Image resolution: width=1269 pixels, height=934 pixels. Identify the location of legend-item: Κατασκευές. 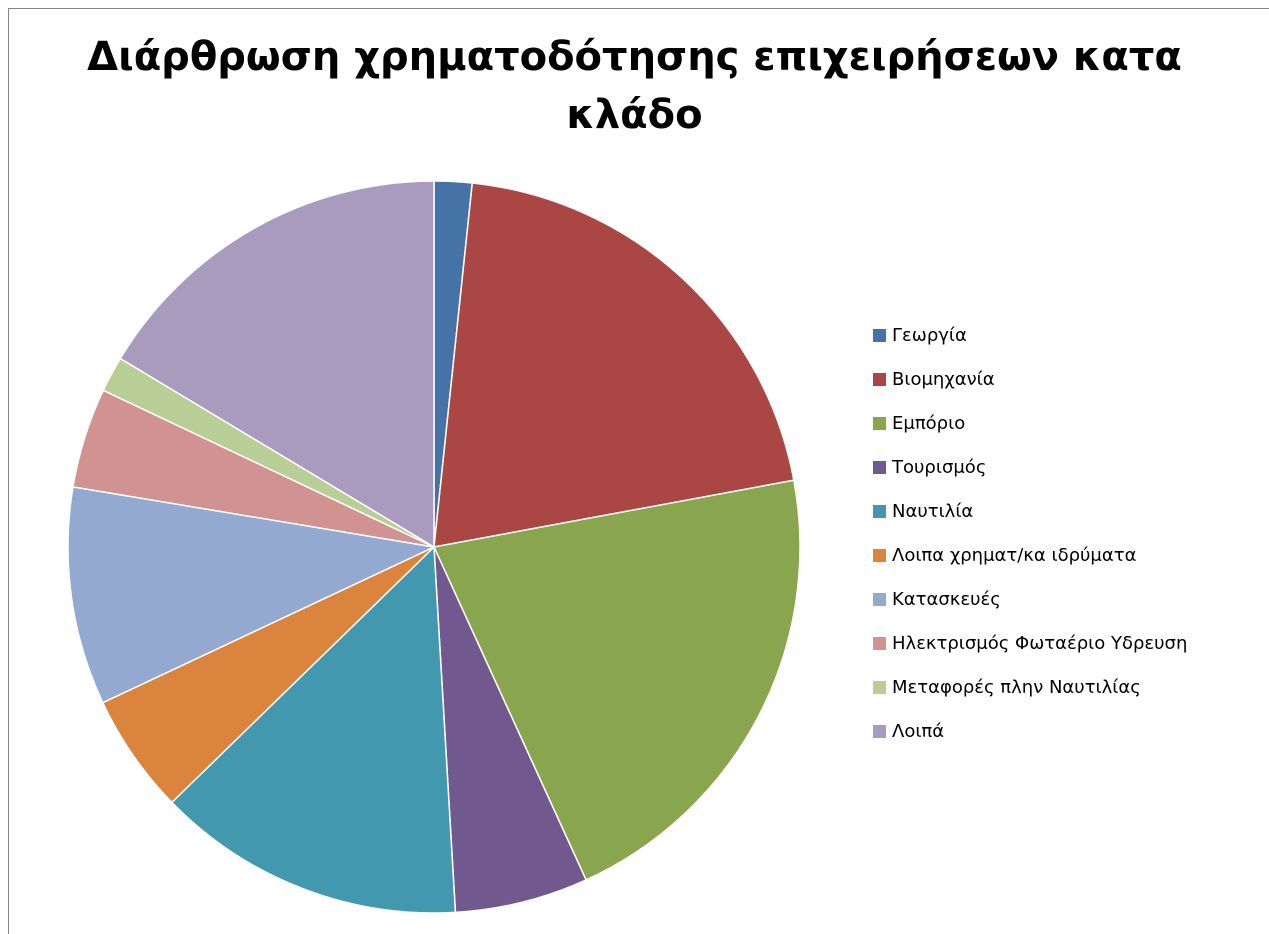
(937, 599).